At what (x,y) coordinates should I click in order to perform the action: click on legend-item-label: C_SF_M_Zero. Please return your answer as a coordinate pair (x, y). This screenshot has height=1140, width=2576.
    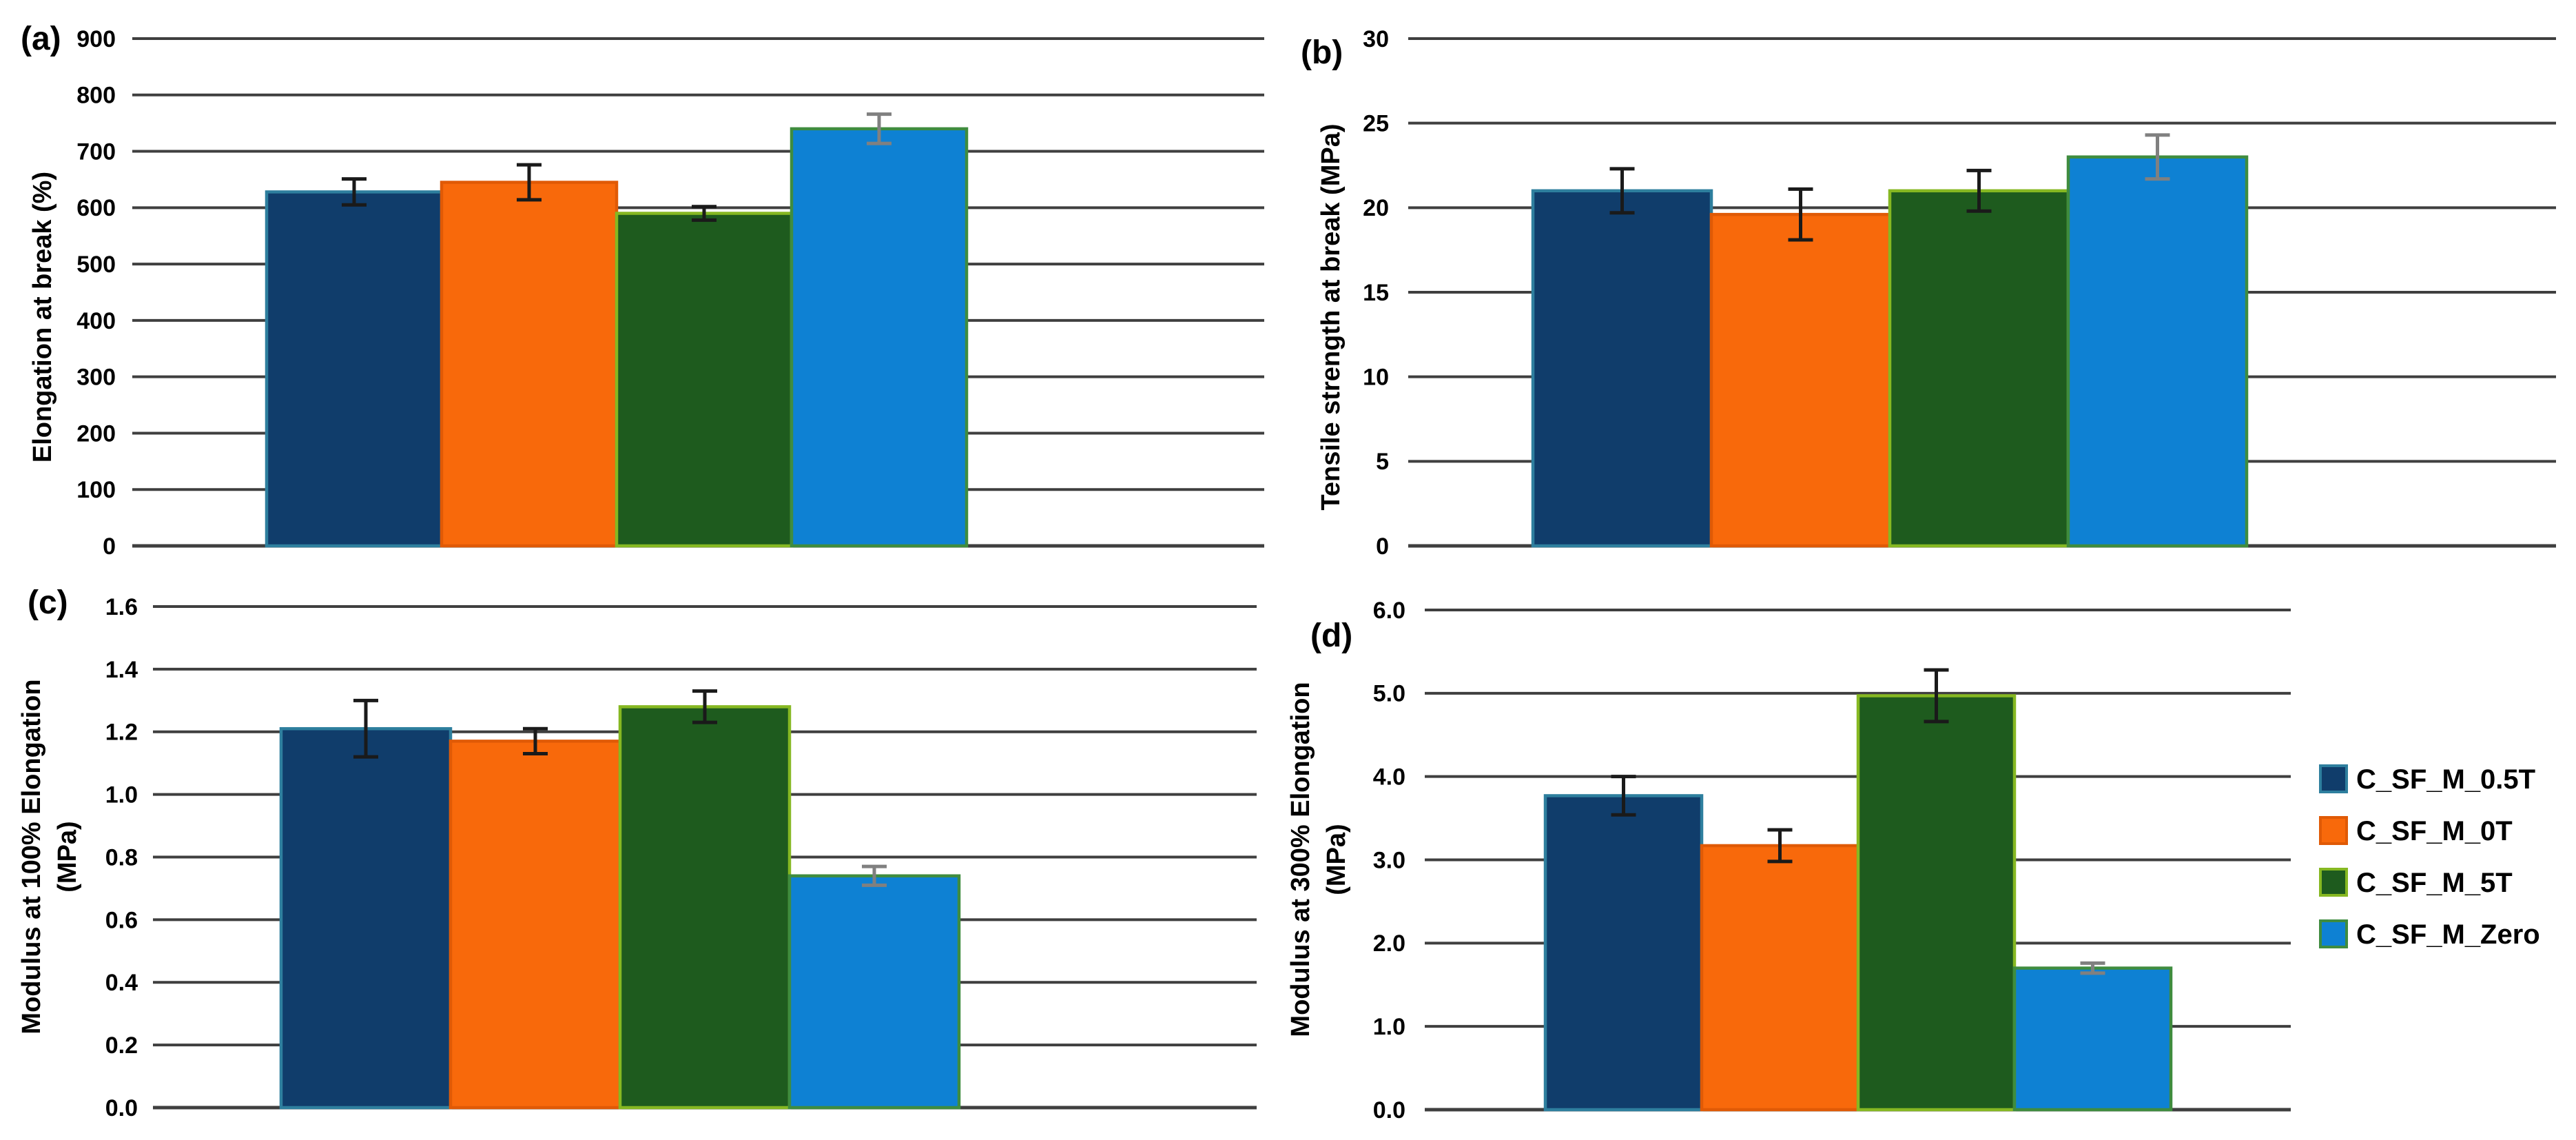
    Looking at the image, I should click on (2448, 934).